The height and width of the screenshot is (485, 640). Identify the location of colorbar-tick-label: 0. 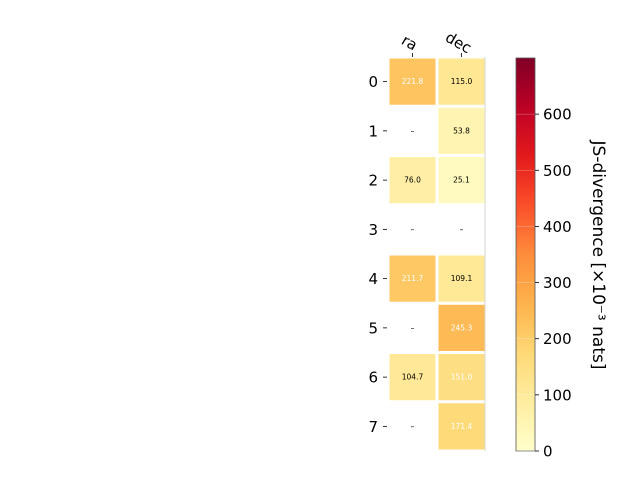
(548, 452).